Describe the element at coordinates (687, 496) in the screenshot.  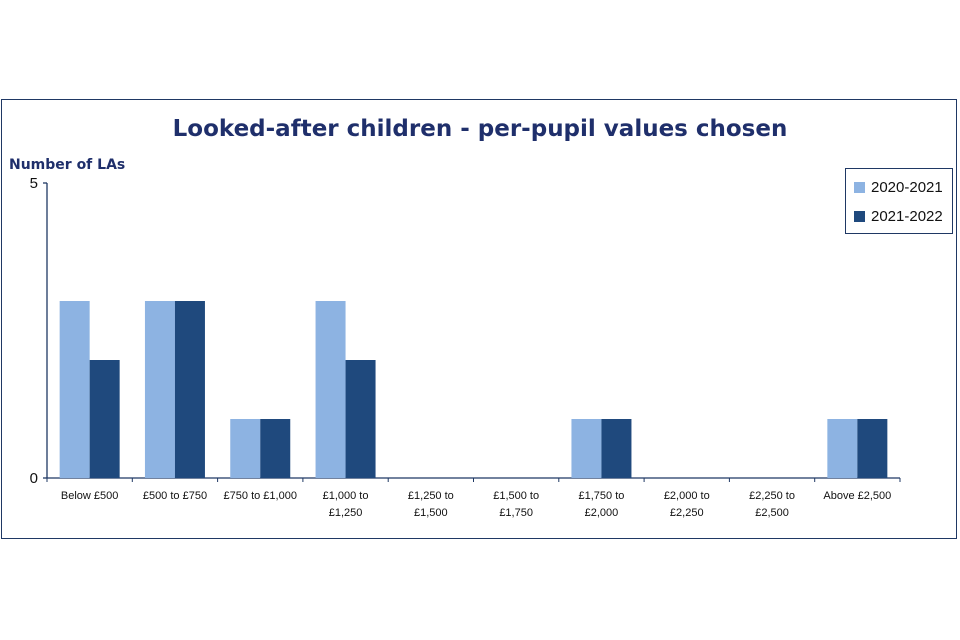
I see `x-tick-label: £2,000 to` at that location.